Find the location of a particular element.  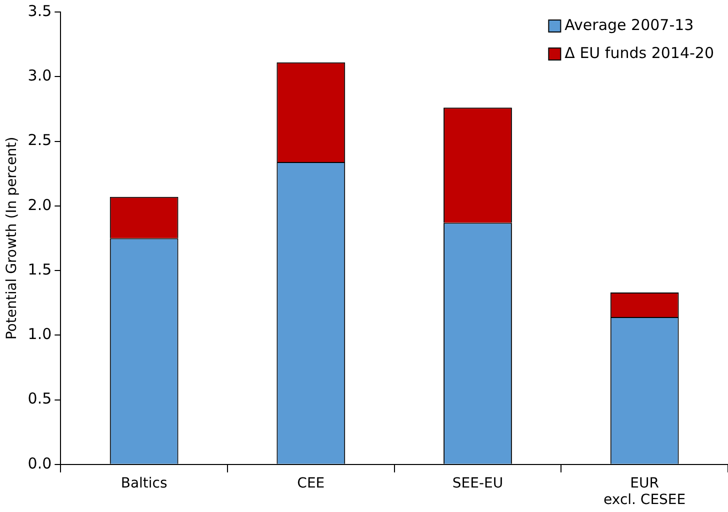

y-axis-title: Potential Growth (In percent) is located at coordinates (12, 238).